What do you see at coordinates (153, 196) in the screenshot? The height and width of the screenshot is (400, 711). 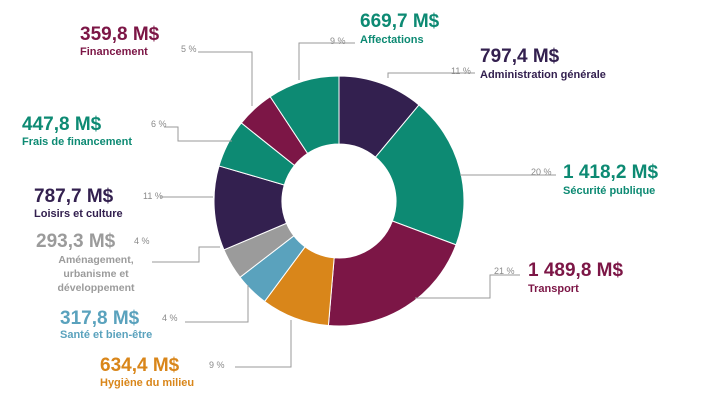 I see `slice-percent-6: 11 %` at bounding box center [153, 196].